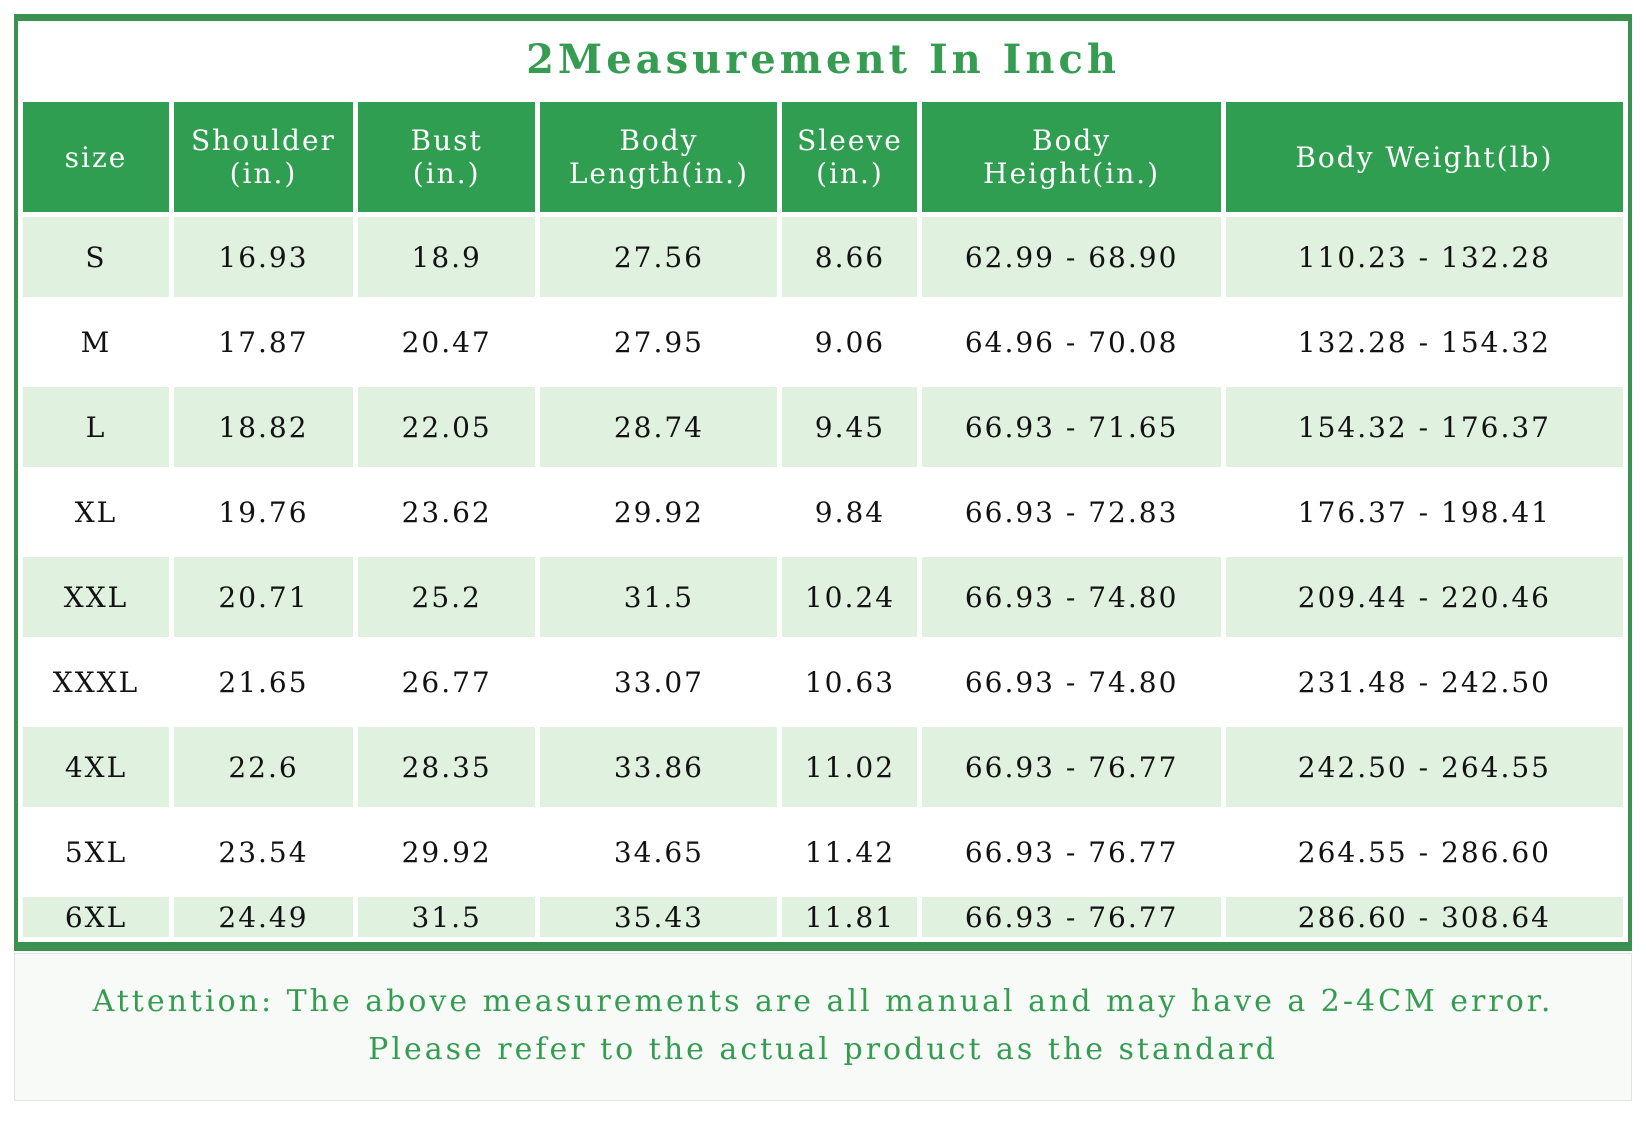  Describe the element at coordinates (1071, 427) in the screenshot. I see `data-cell-4: 66.93 - 71.65` at that location.